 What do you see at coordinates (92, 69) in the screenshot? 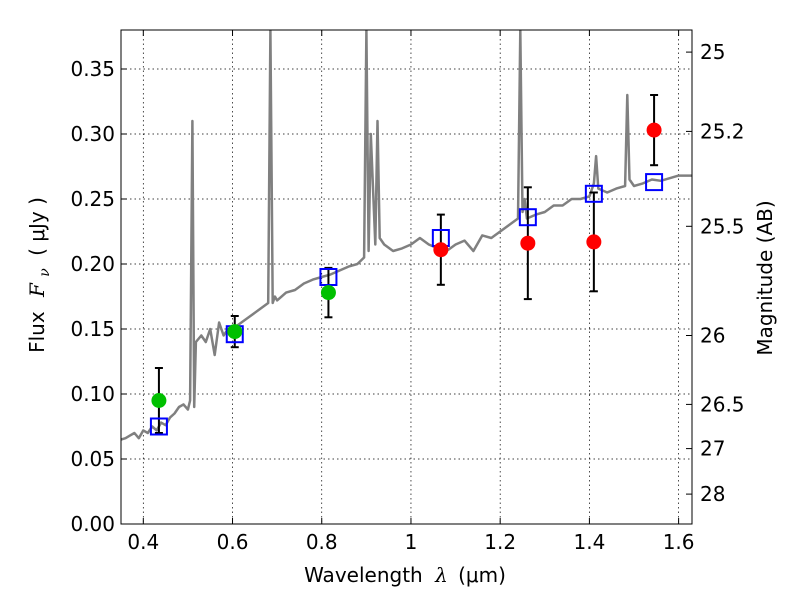
I see `y-tick-label: 0.35` at bounding box center [92, 69].